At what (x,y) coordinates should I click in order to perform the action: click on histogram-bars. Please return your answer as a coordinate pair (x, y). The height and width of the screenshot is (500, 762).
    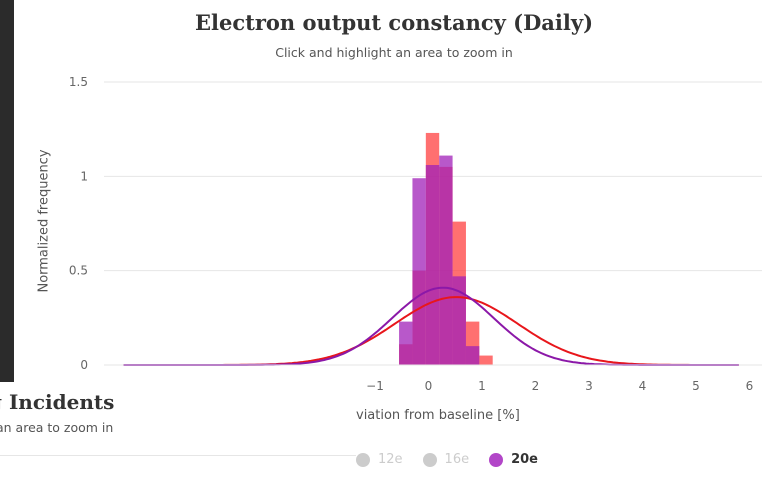
    Looking at the image, I should click on (446, 248).